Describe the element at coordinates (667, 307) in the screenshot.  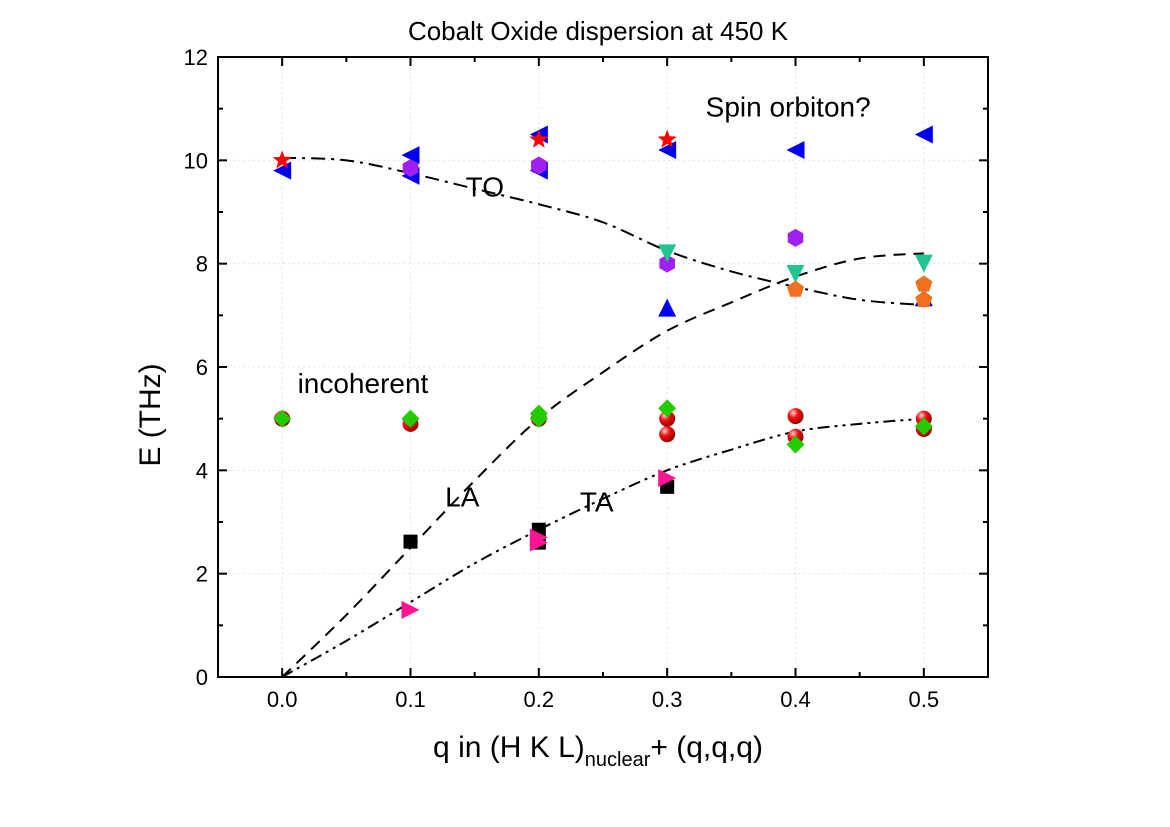
I see `marker-up-triangle` at that location.